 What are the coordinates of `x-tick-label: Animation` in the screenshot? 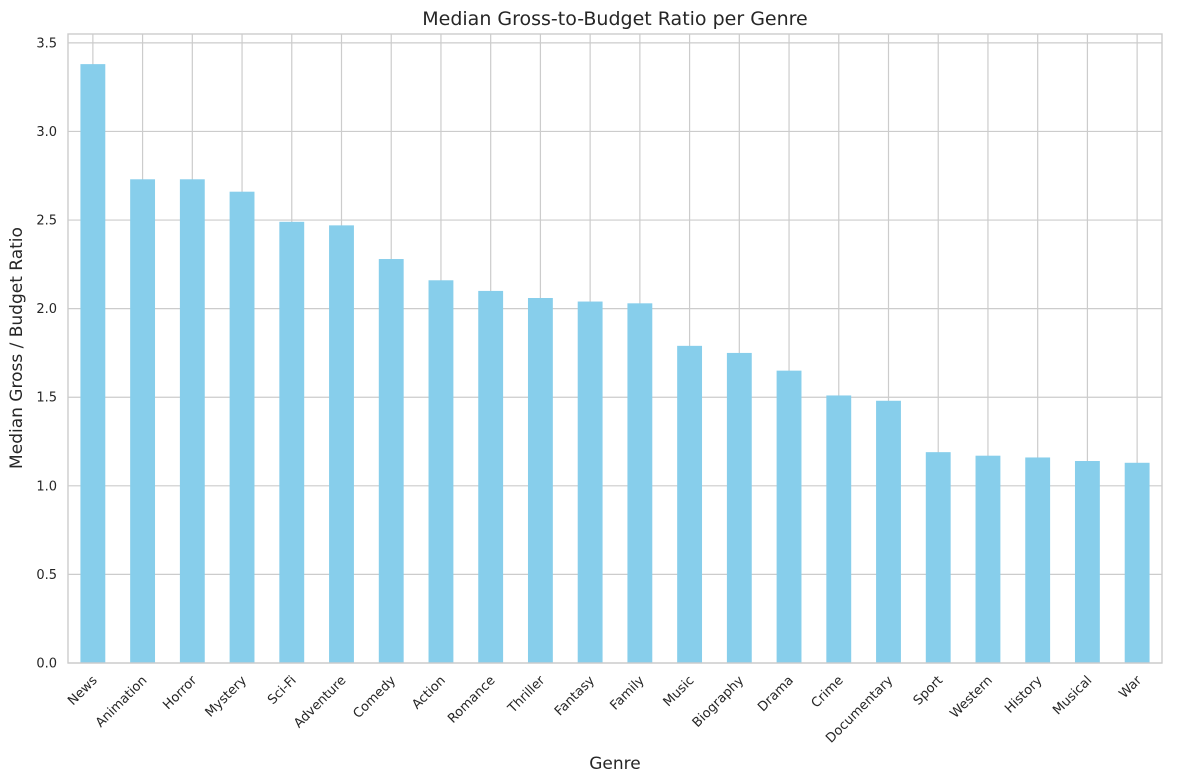 It's located at (121, 701).